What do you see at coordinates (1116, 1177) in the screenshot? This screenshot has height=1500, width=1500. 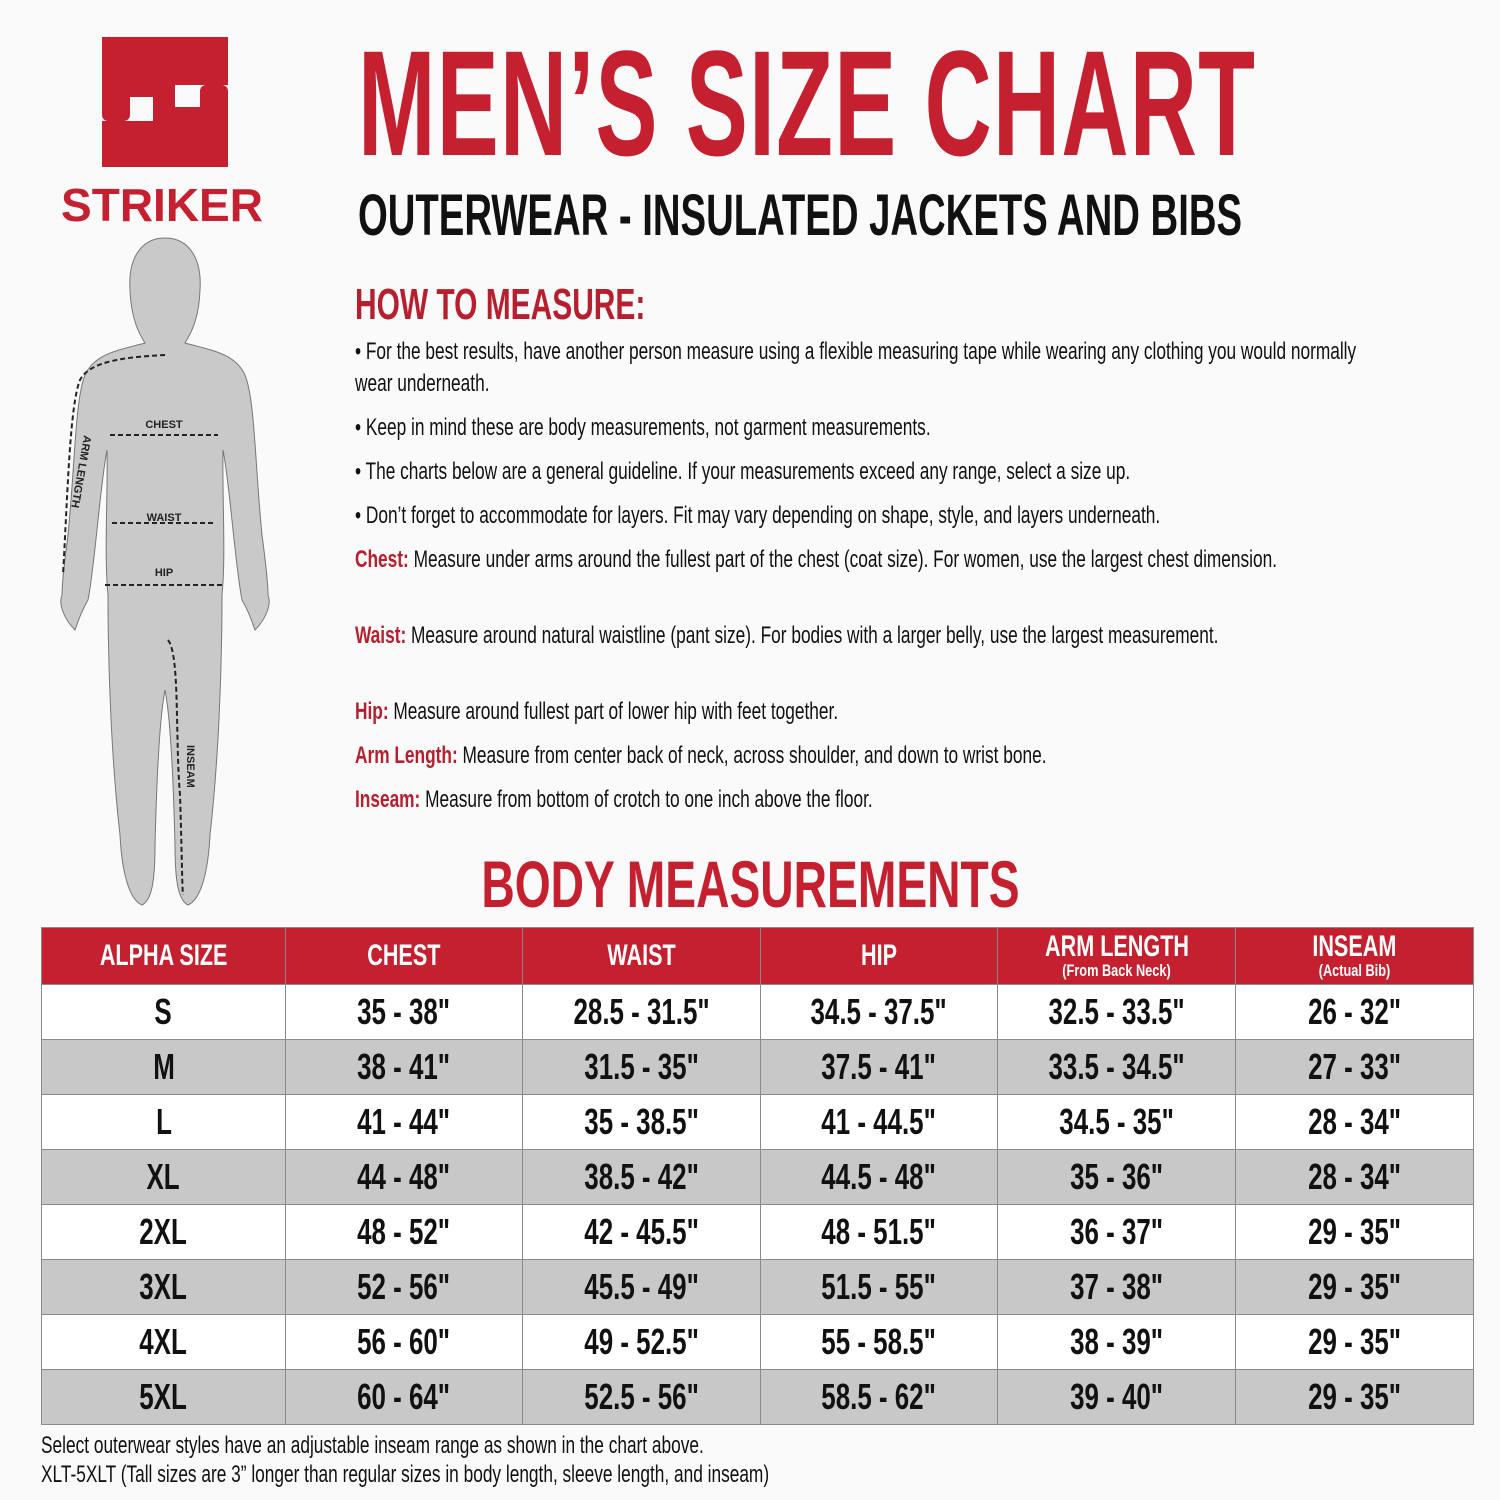 I see `table-cell: 35 - 36"` at bounding box center [1116, 1177].